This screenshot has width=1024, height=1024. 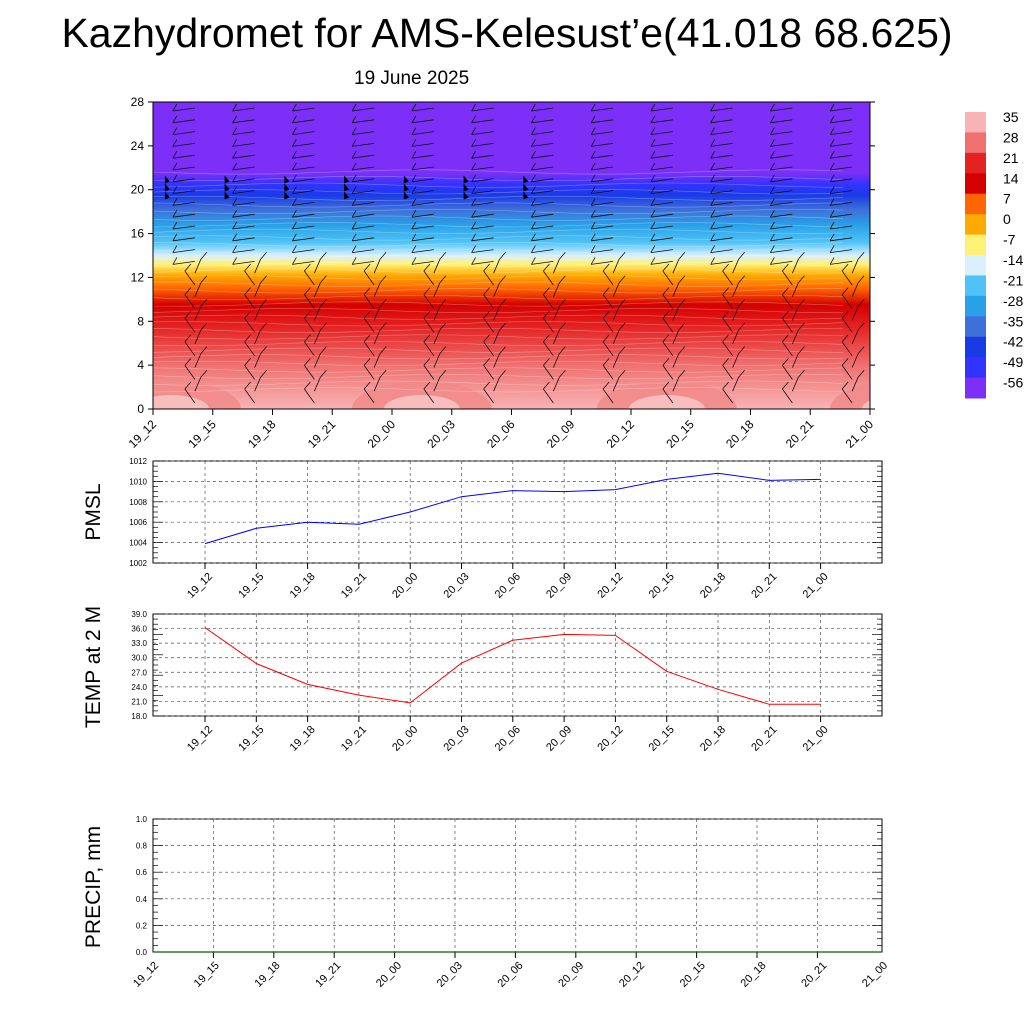 I want to click on x-tick-label: 19_18, so click(x=303, y=739).